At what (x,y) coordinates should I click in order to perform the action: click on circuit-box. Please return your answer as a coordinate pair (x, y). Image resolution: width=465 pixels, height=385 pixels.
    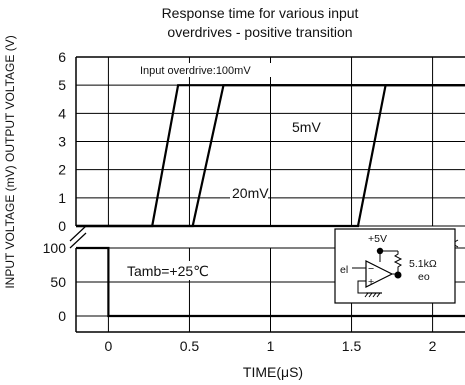
    Looking at the image, I should click on (395, 266).